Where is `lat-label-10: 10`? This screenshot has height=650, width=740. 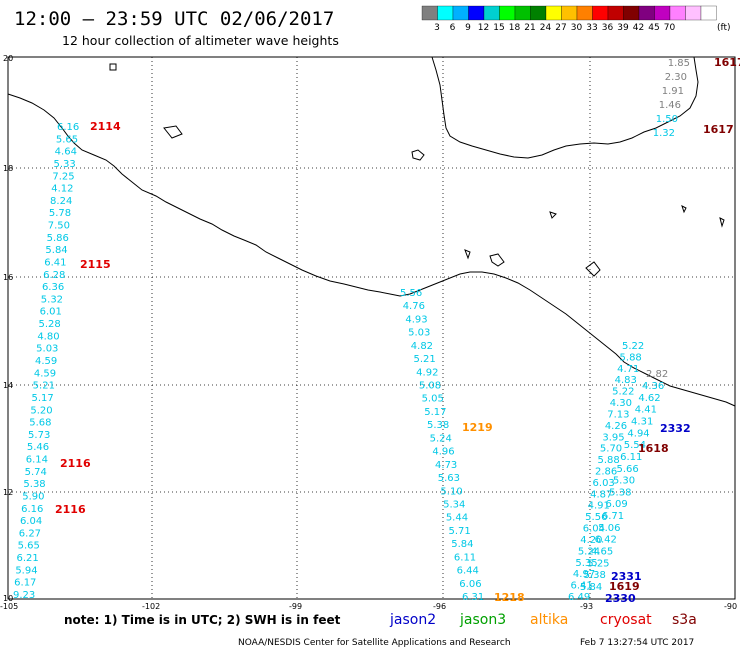 lat-label-10: 10 is located at coordinates (8, 598).